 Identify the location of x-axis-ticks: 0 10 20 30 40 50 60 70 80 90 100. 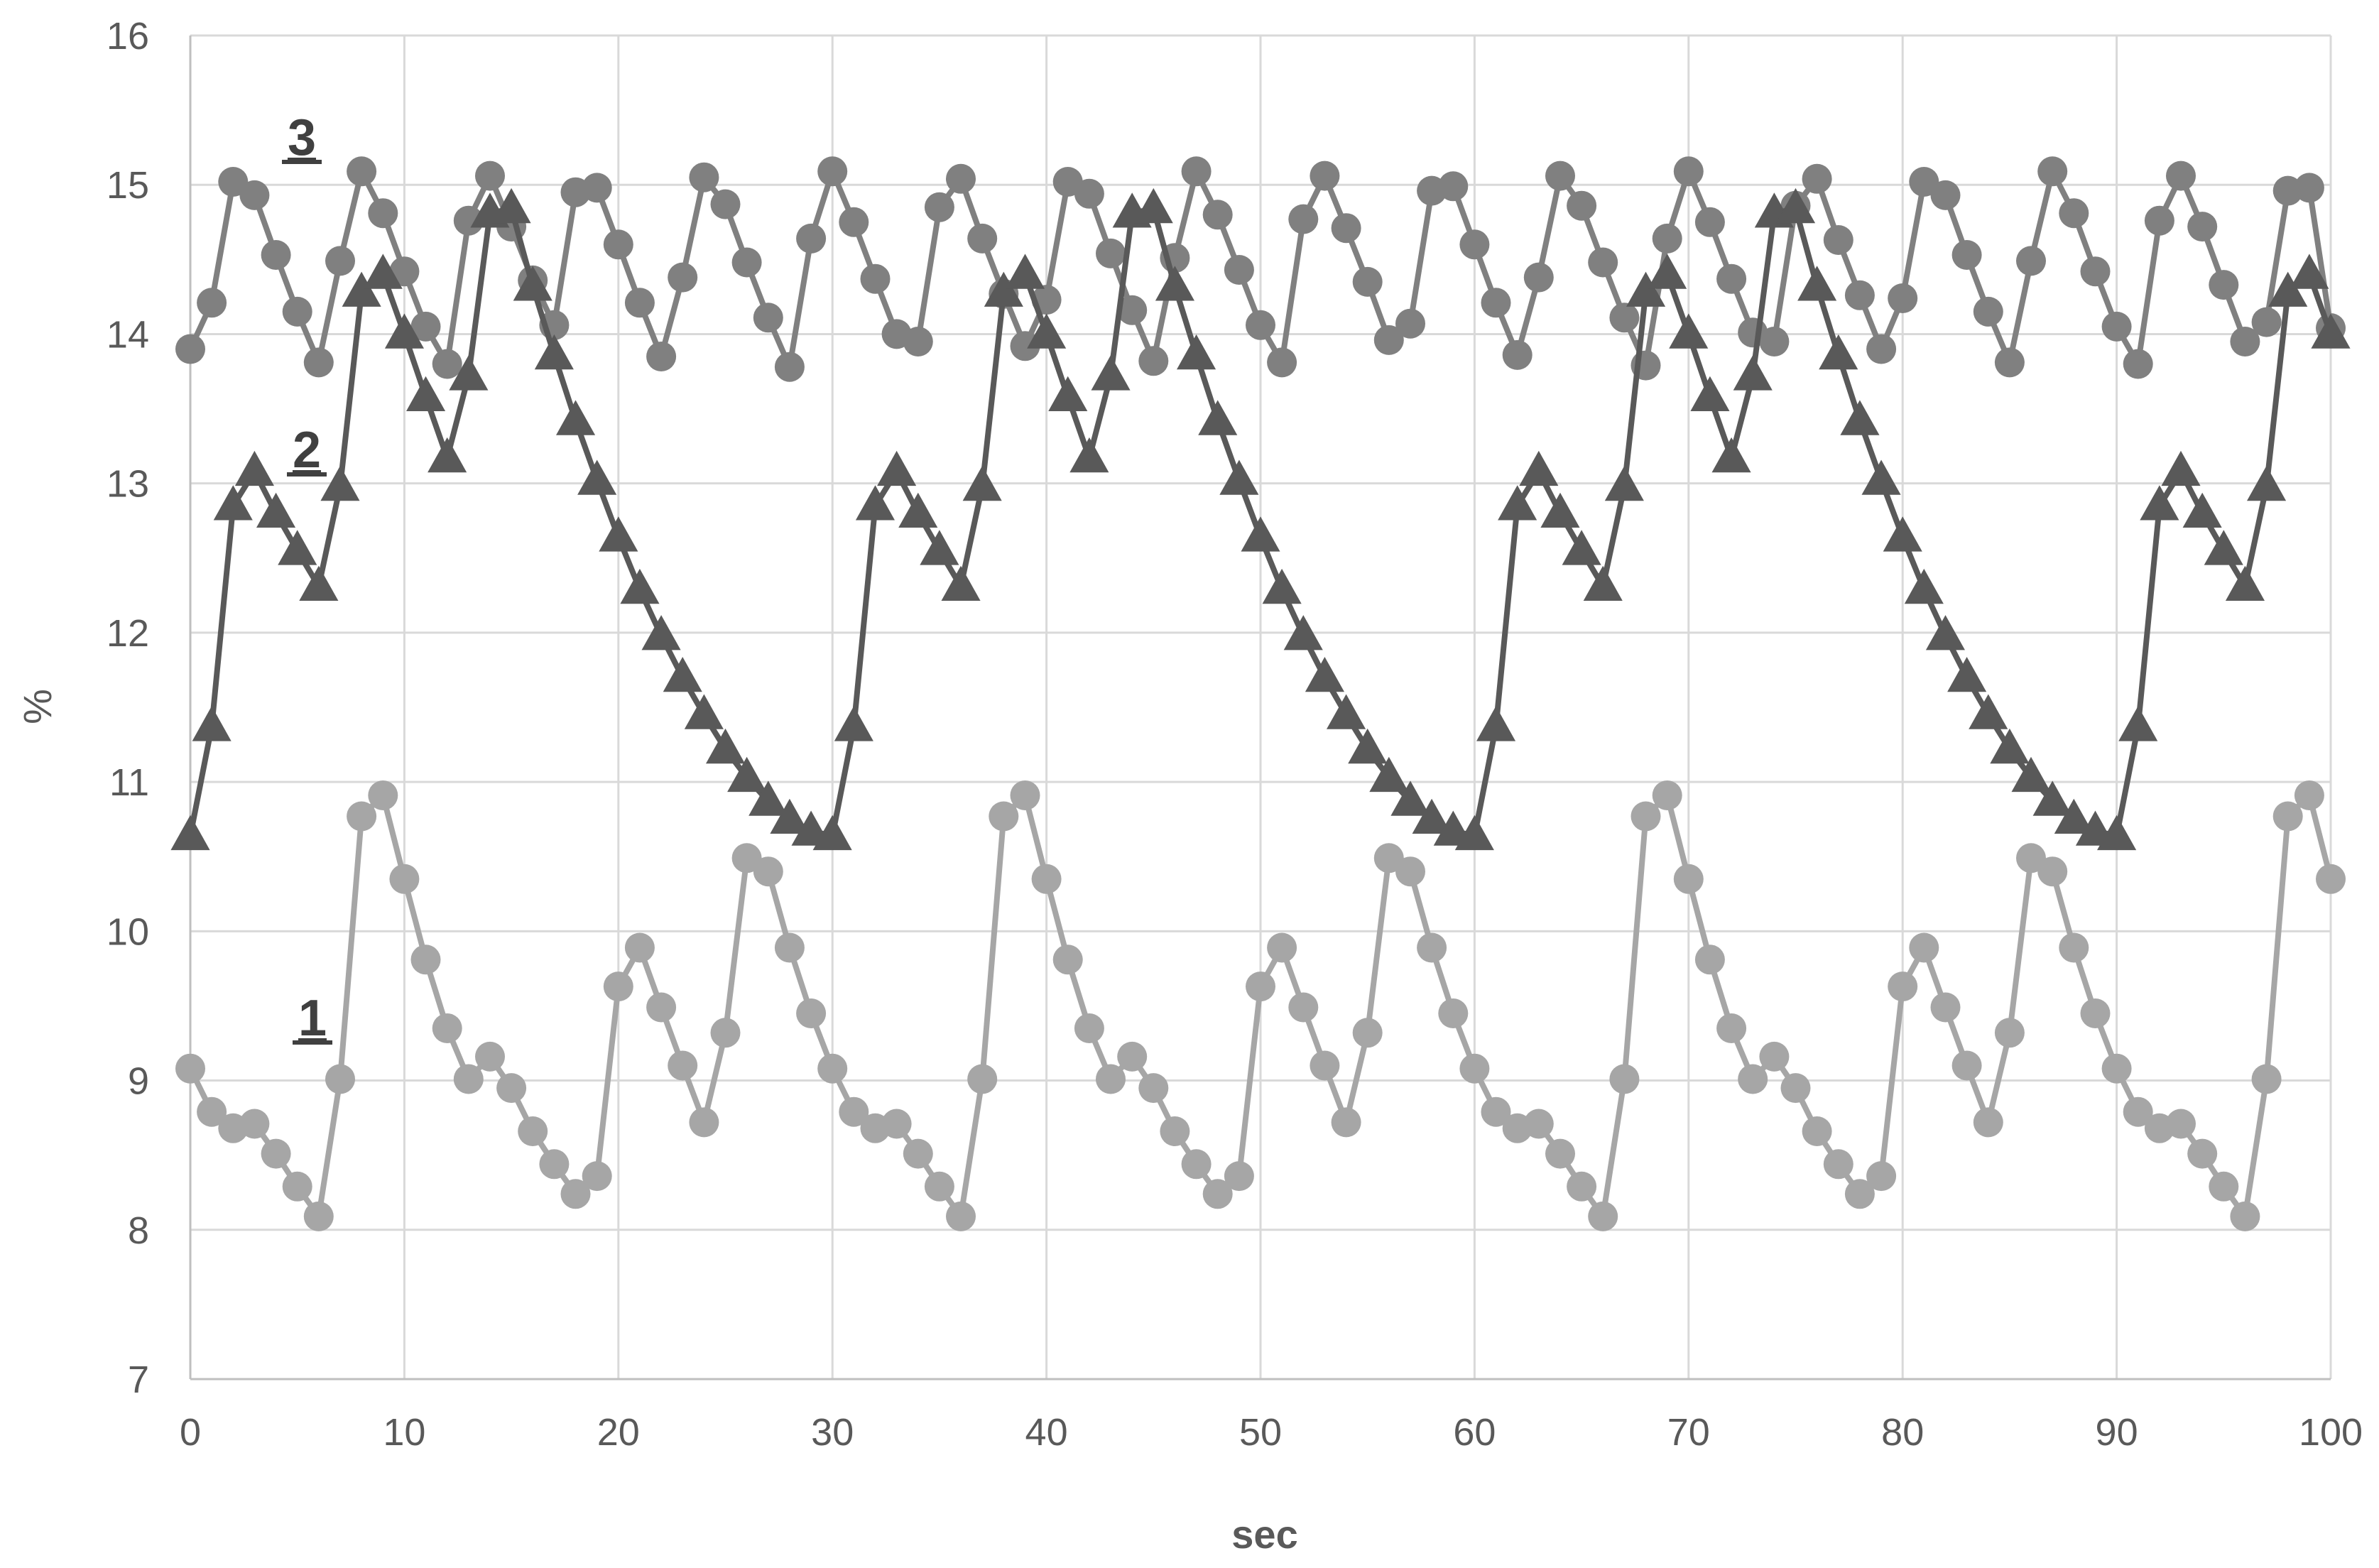
(1271, 1433).